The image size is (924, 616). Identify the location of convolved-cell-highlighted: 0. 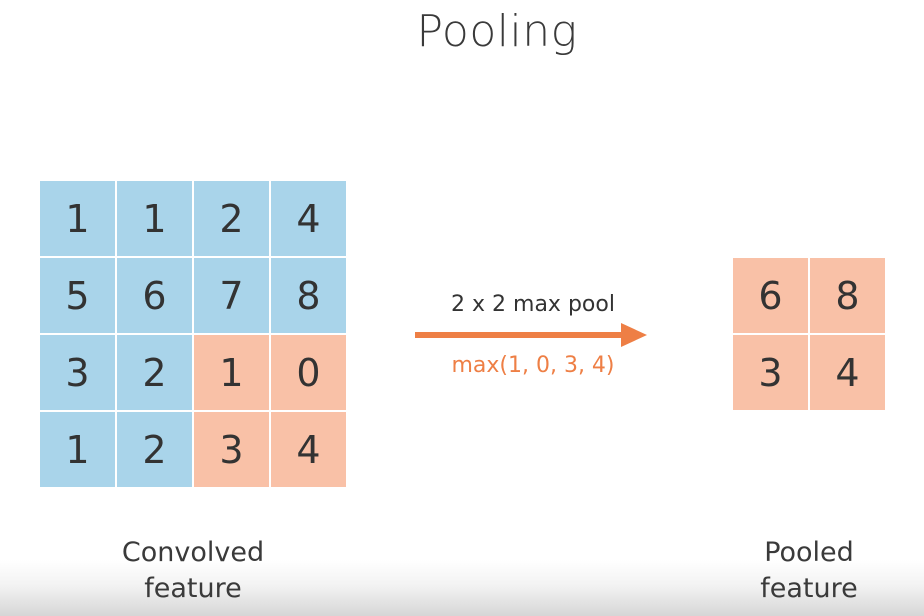
(308, 372).